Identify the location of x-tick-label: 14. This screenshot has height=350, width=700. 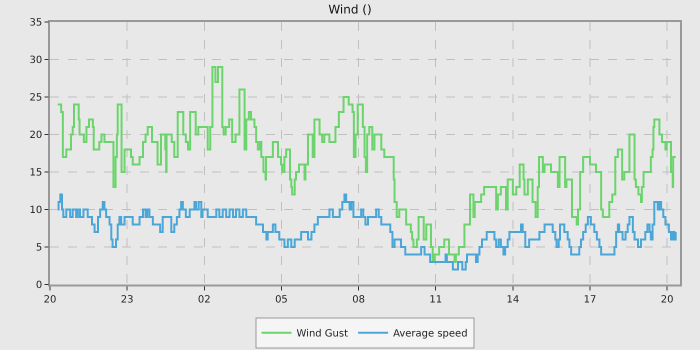
(513, 300).